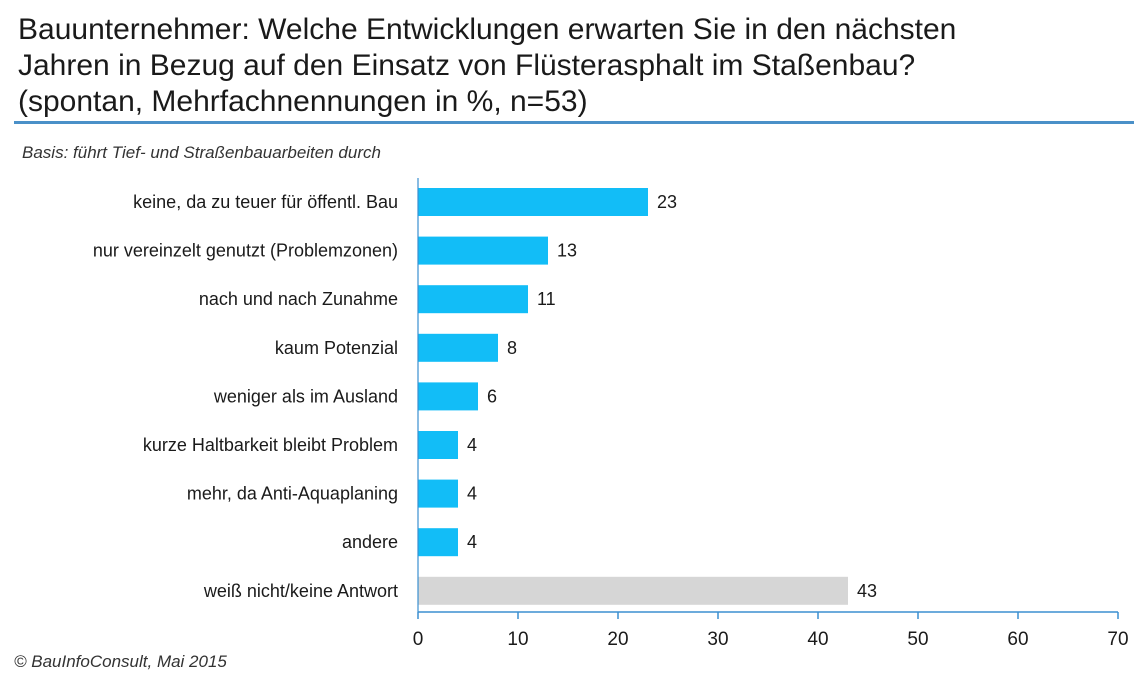  I want to click on title-line-3: (spontan, Mehrfachnennungen in %, n=53), so click(303, 101).